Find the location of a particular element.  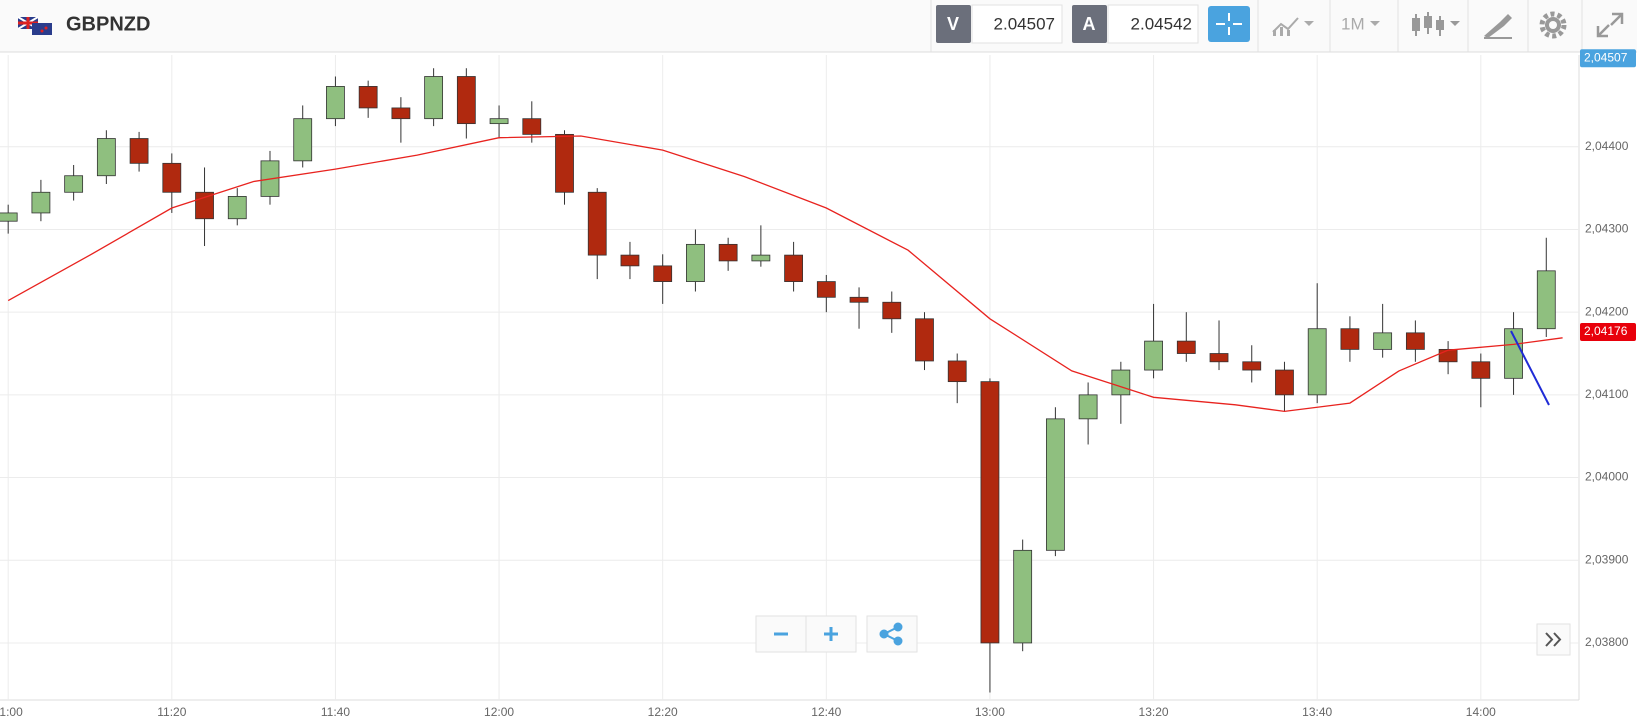

share-button is located at coordinates (892, 634).